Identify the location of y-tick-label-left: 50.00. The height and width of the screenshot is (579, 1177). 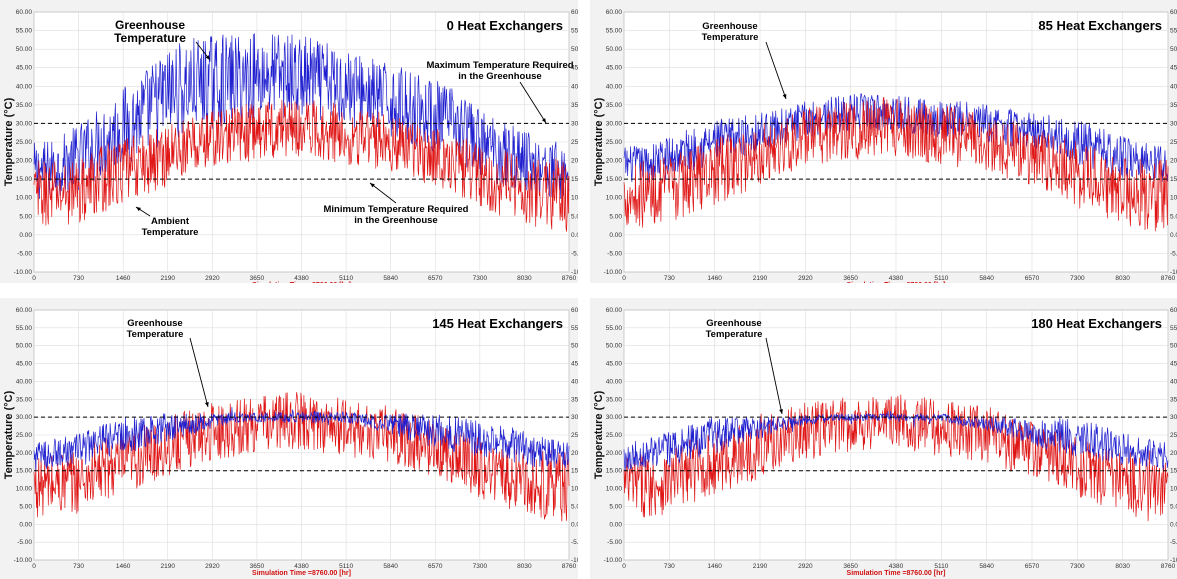
(614, 346).